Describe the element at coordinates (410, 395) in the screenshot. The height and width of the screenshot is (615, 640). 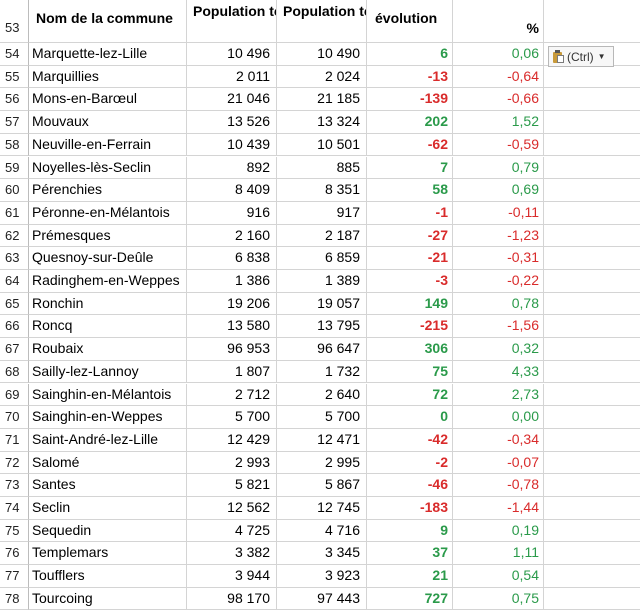
I see `evolution-cell: 72` at that location.